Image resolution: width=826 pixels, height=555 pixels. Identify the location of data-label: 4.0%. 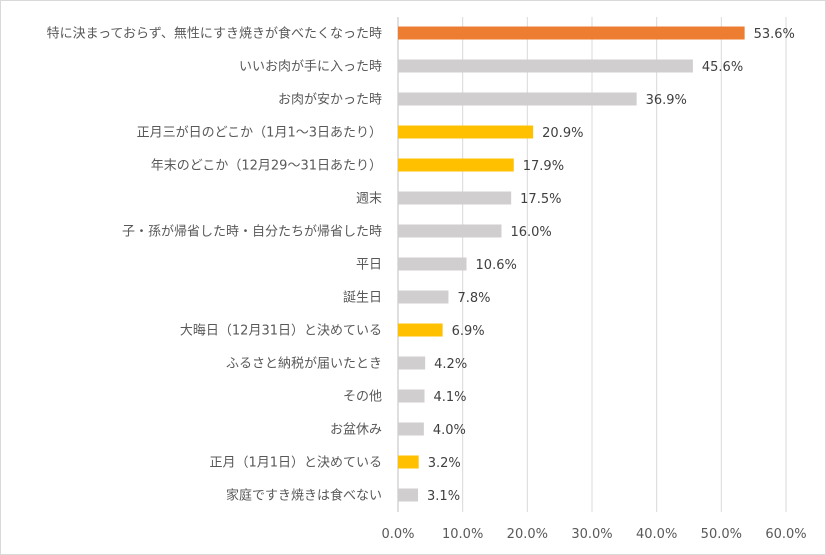
(449, 430).